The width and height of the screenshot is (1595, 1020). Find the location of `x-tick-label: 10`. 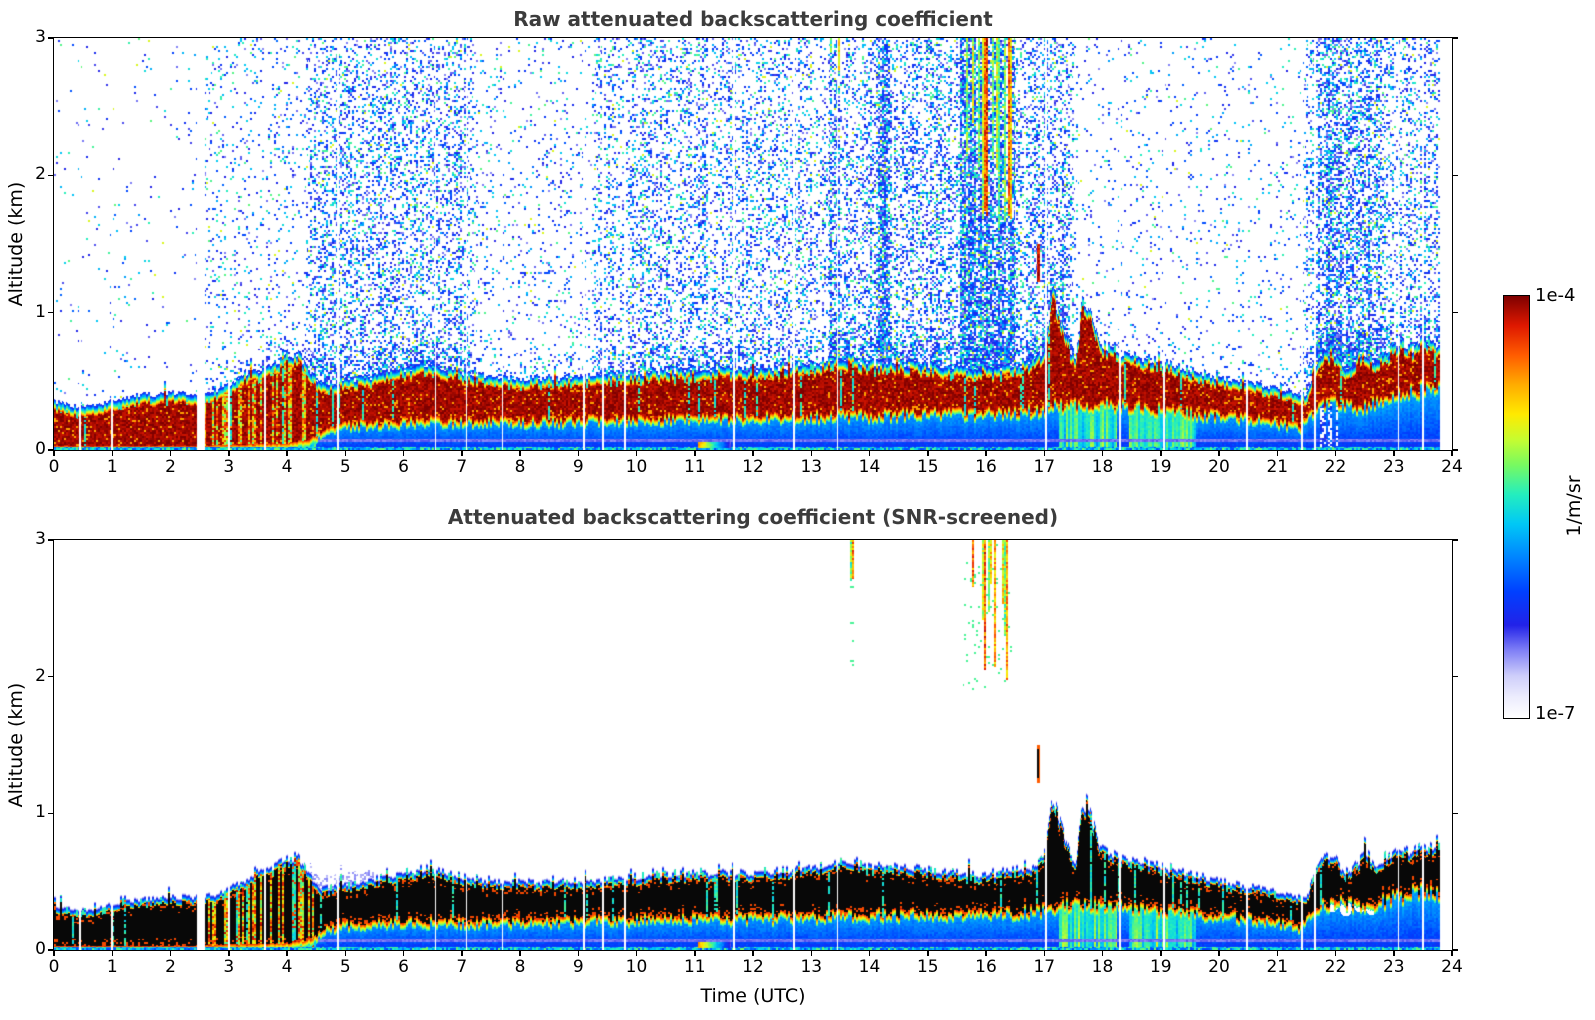

x-tick-label: 10 is located at coordinates (636, 967).